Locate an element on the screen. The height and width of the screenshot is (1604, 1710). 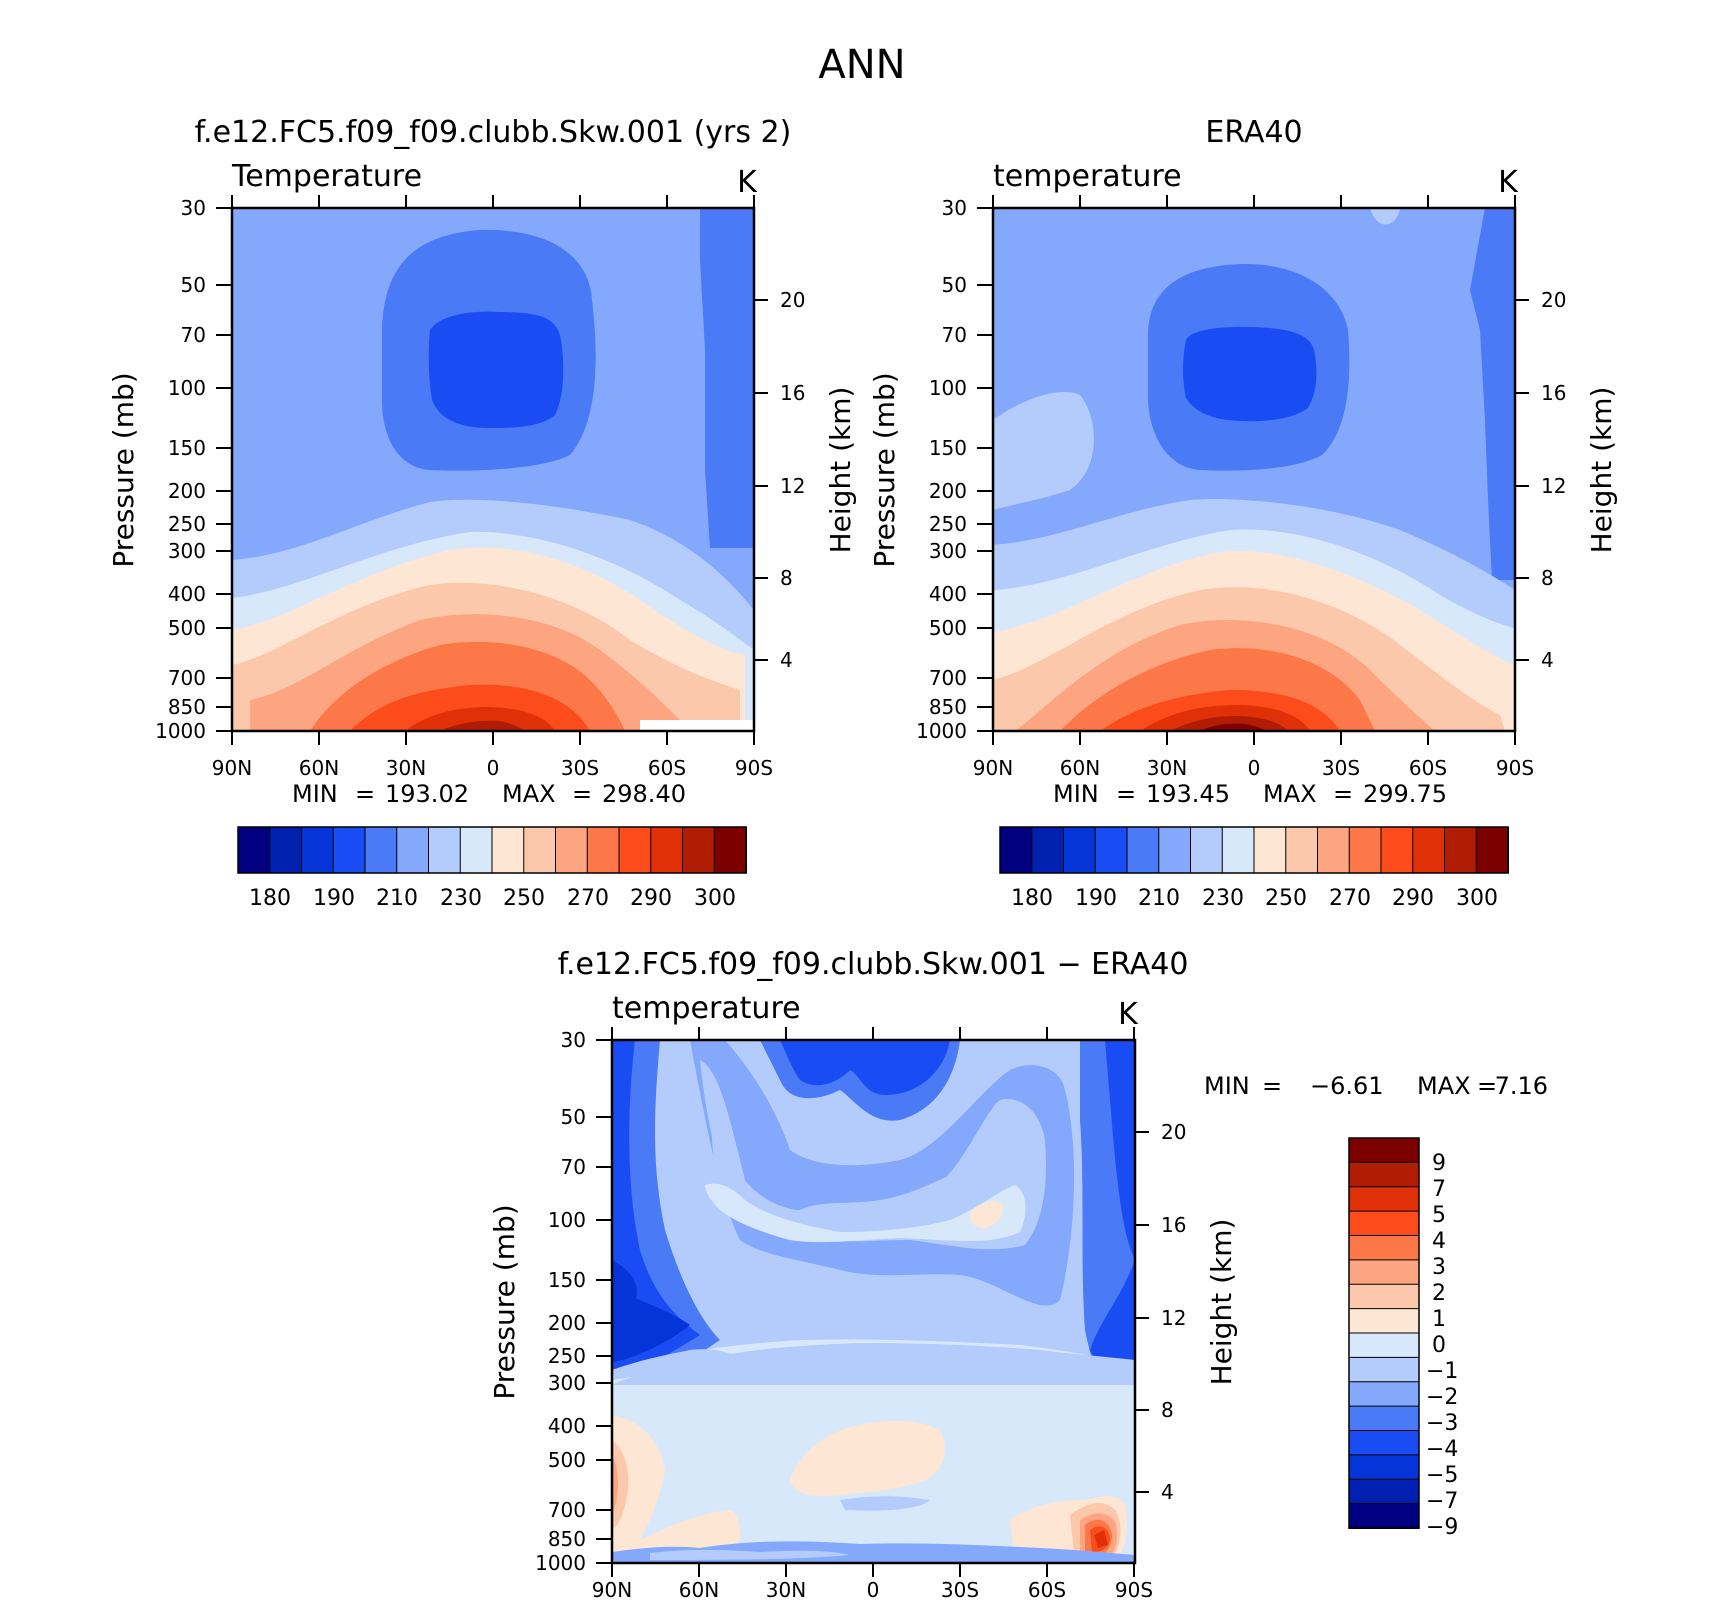
tick-label: 100 is located at coordinates (567, 1220).